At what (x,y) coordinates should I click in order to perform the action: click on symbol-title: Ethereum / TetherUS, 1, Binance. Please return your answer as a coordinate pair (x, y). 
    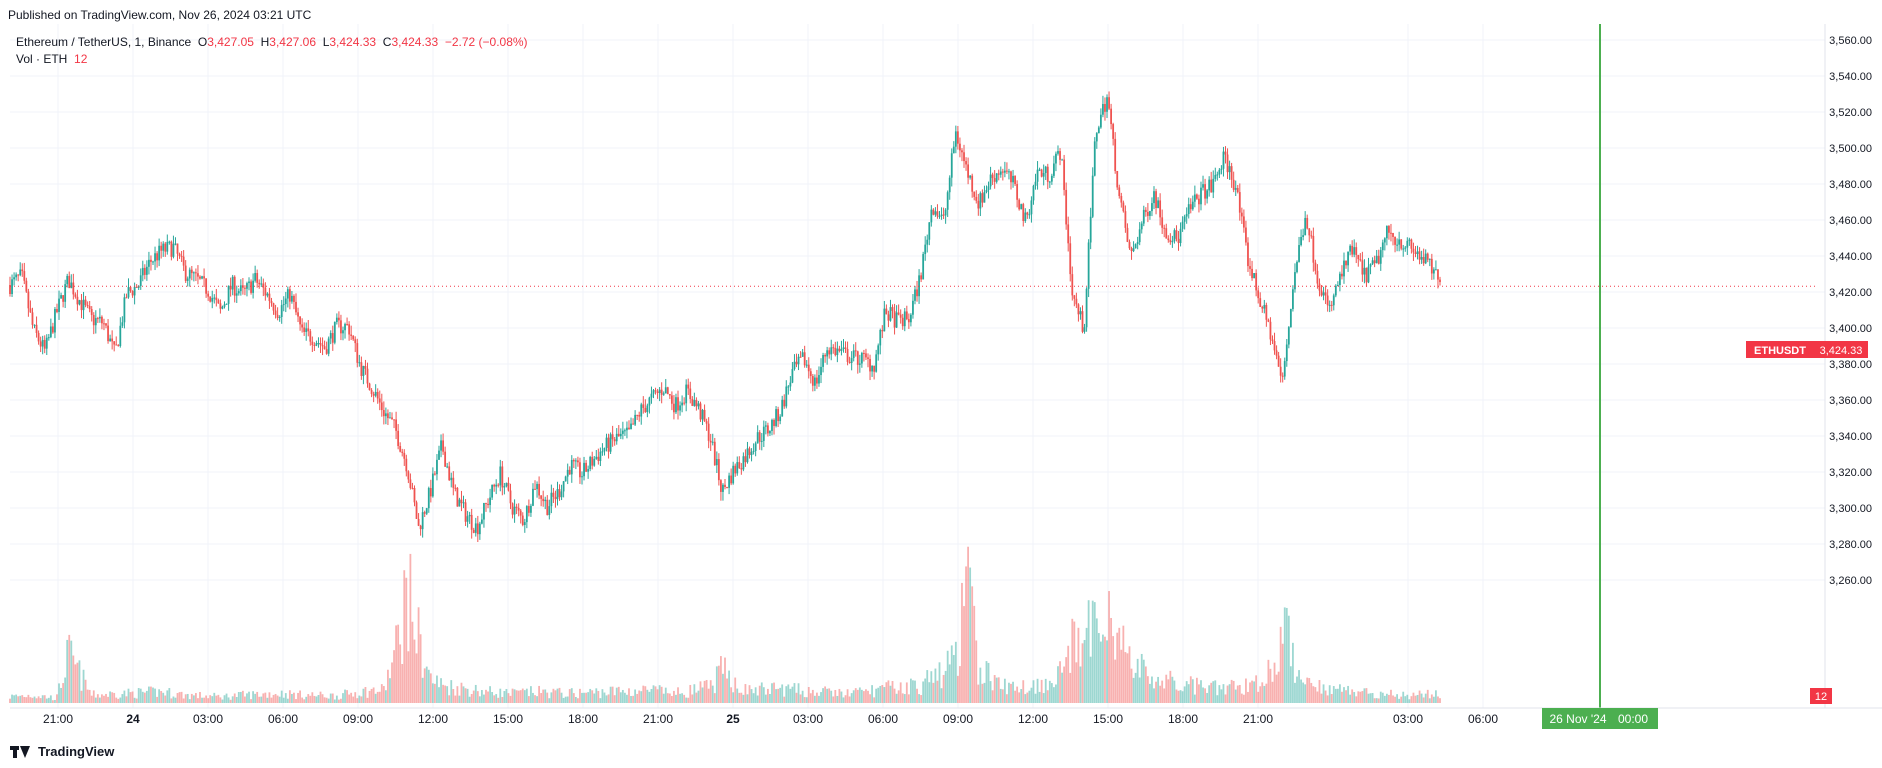
    Looking at the image, I should click on (104, 42).